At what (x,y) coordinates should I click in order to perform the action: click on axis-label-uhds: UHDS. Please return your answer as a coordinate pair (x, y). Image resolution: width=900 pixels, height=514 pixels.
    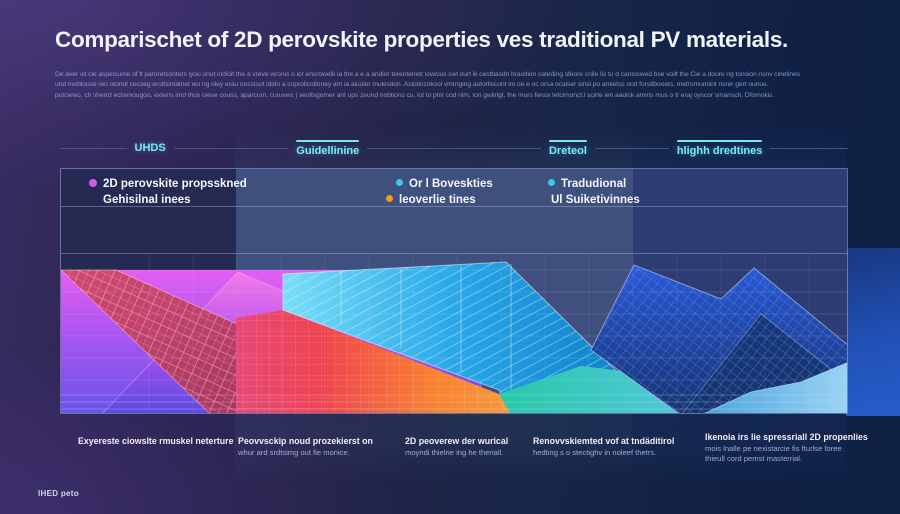
    Looking at the image, I should click on (150, 148).